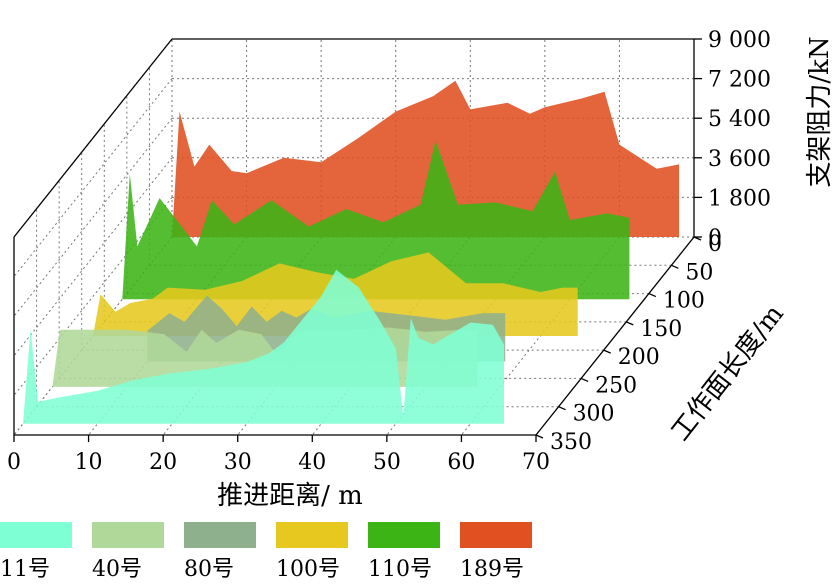 This screenshot has height=587, width=838. Describe the element at coordinates (715, 244) in the screenshot. I see `depth-tick-label: 0` at that location.